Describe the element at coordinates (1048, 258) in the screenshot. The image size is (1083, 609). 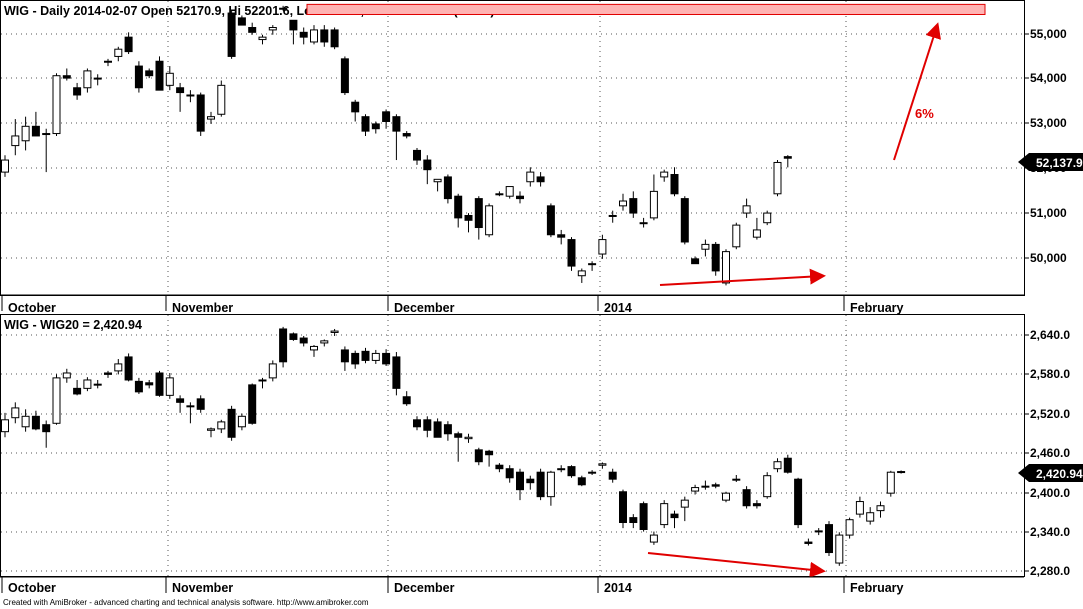
I see `y-tick-label: 50,000` at that location.